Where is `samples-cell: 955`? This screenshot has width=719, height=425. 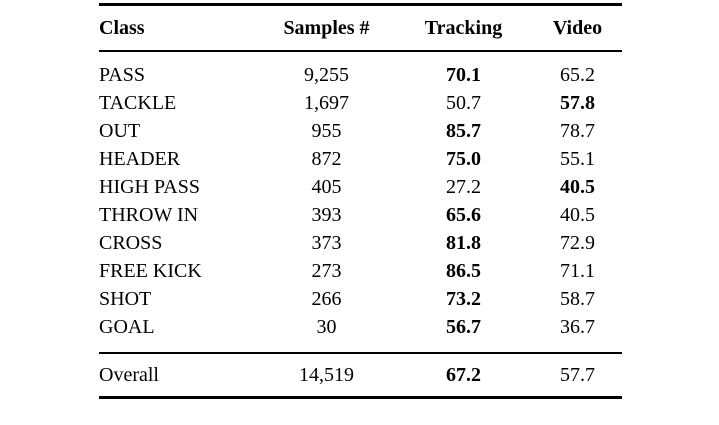 samples-cell: 955 is located at coordinates (326, 130).